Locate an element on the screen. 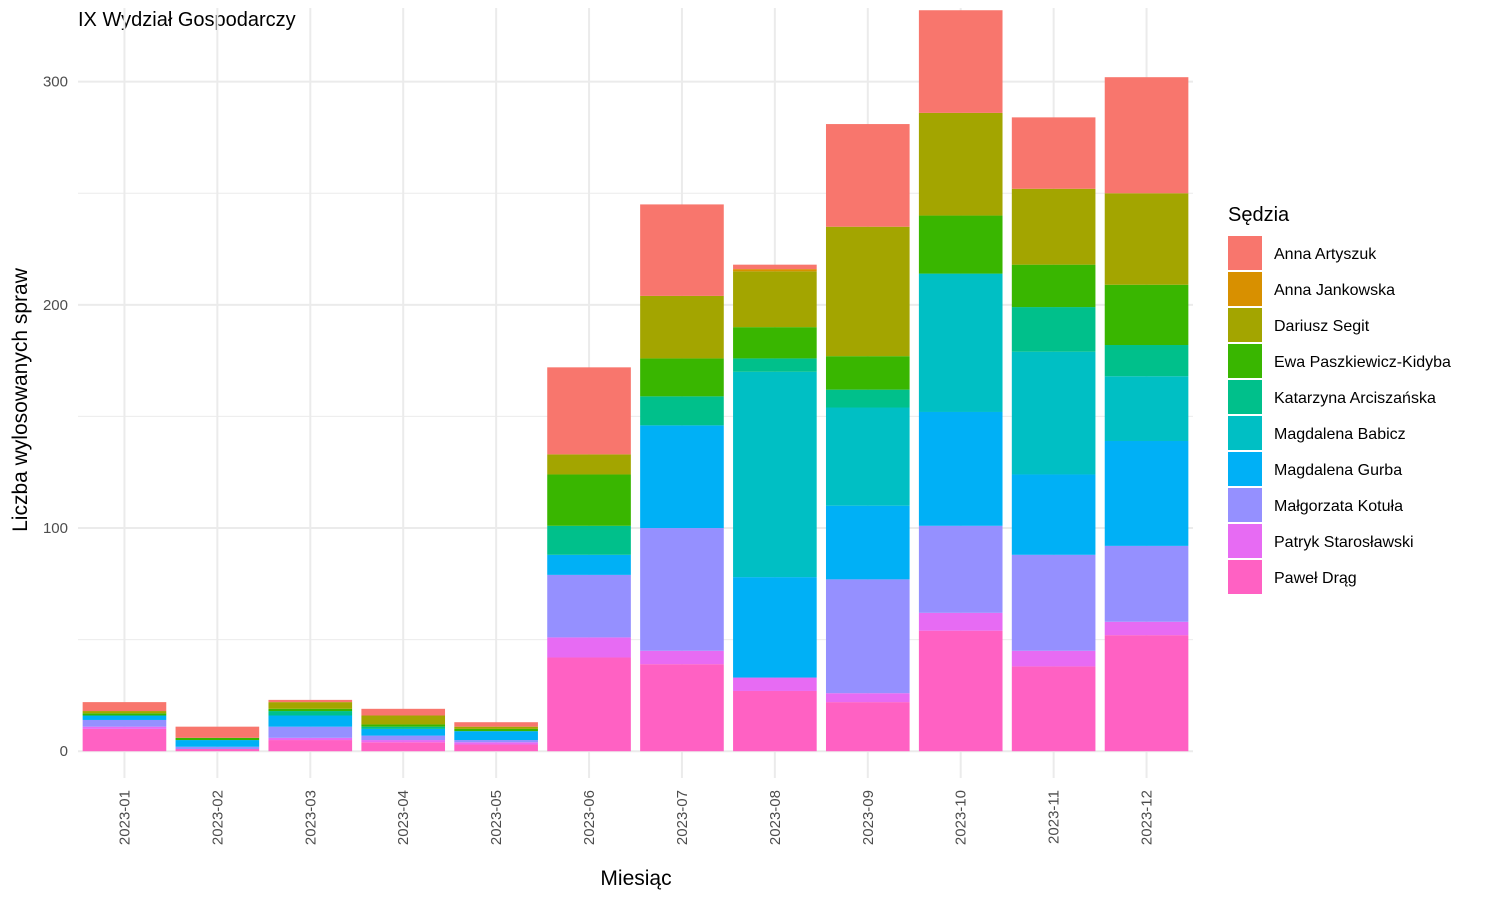 The width and height of the screenshot is (1500, 900). x-axis-title: Miesiąc is located at coordinates (635, 878).